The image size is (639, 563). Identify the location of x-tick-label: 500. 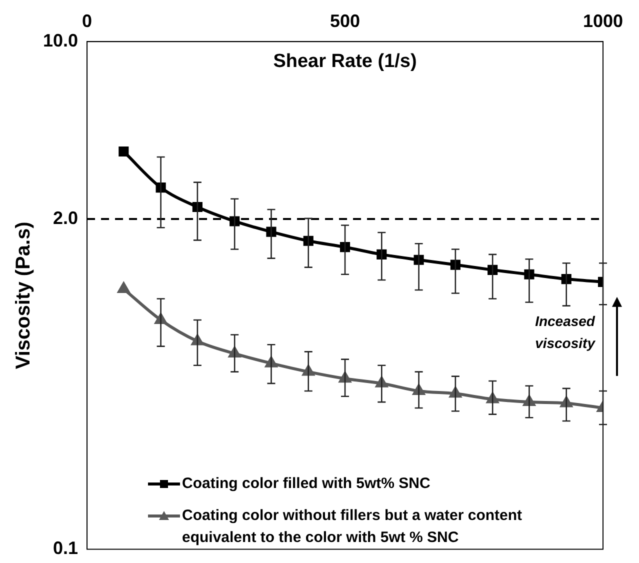
(345, 20).